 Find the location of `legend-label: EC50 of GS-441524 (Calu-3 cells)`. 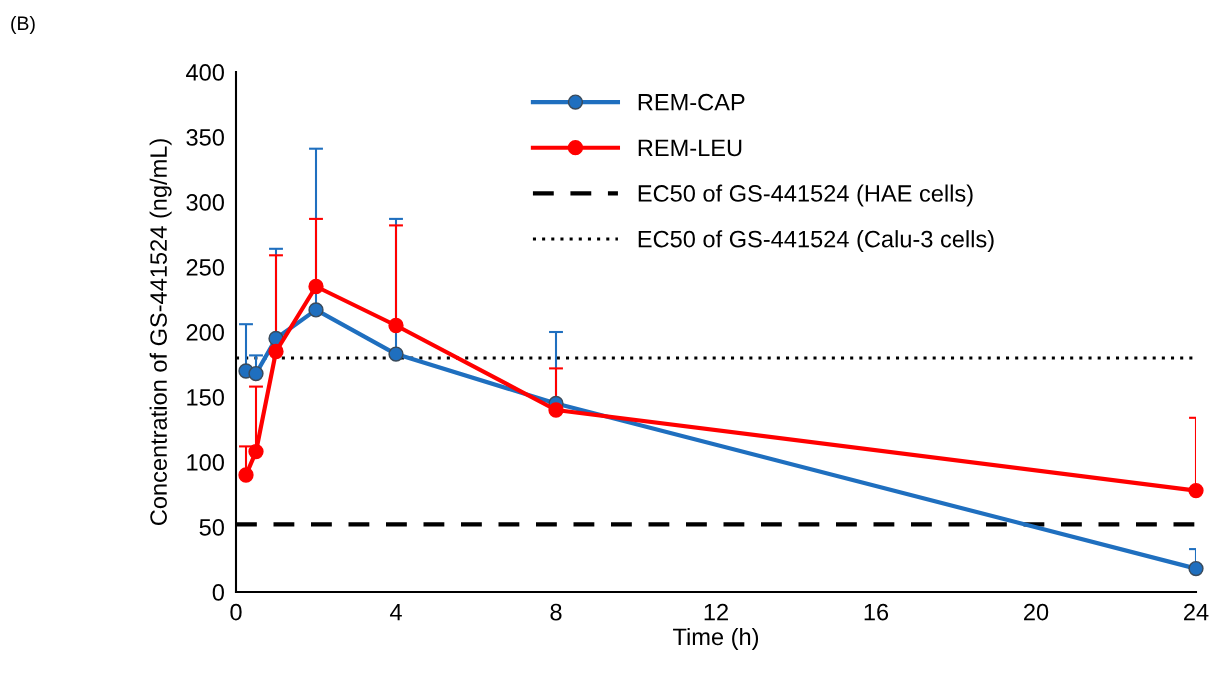

legend-label: EC50 of GS-441524 (Calu-3 cells) is located at coordinates (816, 241).